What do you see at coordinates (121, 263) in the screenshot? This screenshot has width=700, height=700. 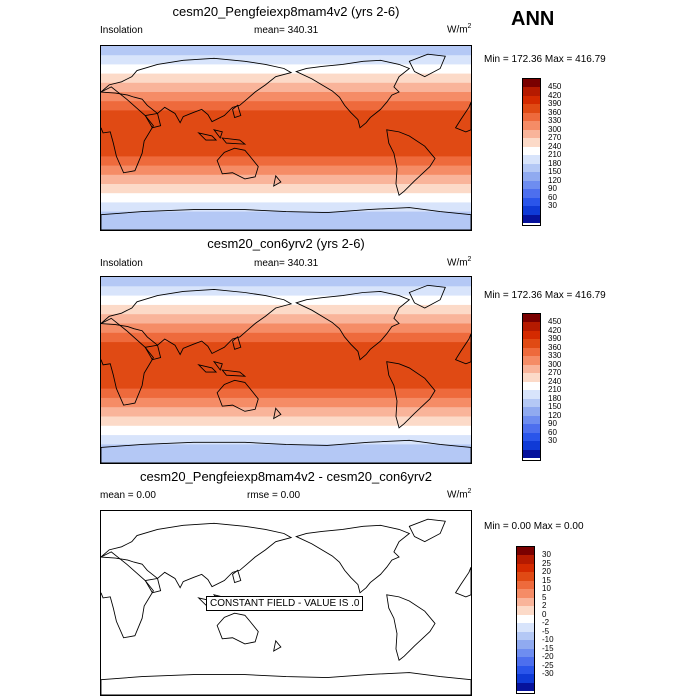 I see `panel2-left-label: Insolation` at bounding box center [121, 263].